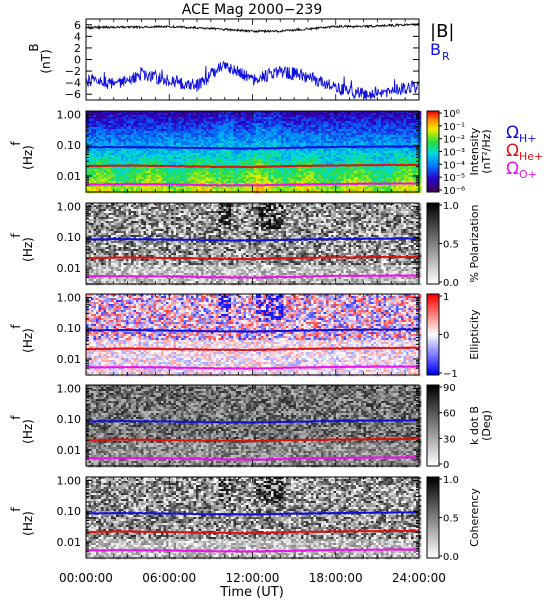 The width and height of the screenshot is (550, 600). What do you see at coordinates (46, 61) in the screenshot?
I see `bfield-yunit: (nT)` at bounding box center [46, 61].